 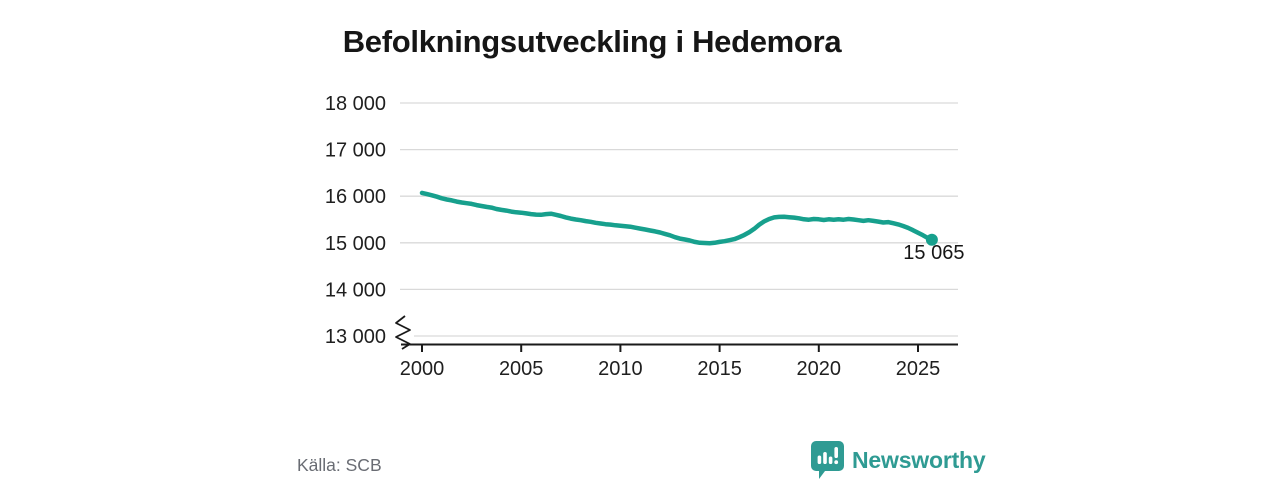 I want to click on chart-title: Befolkningsutveckling i Hedemora, so click(x=592, y=41).